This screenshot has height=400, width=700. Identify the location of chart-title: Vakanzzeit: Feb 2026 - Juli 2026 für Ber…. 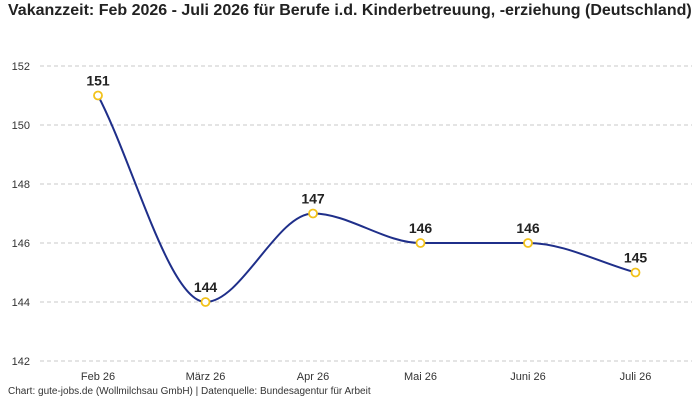
(350, 10).